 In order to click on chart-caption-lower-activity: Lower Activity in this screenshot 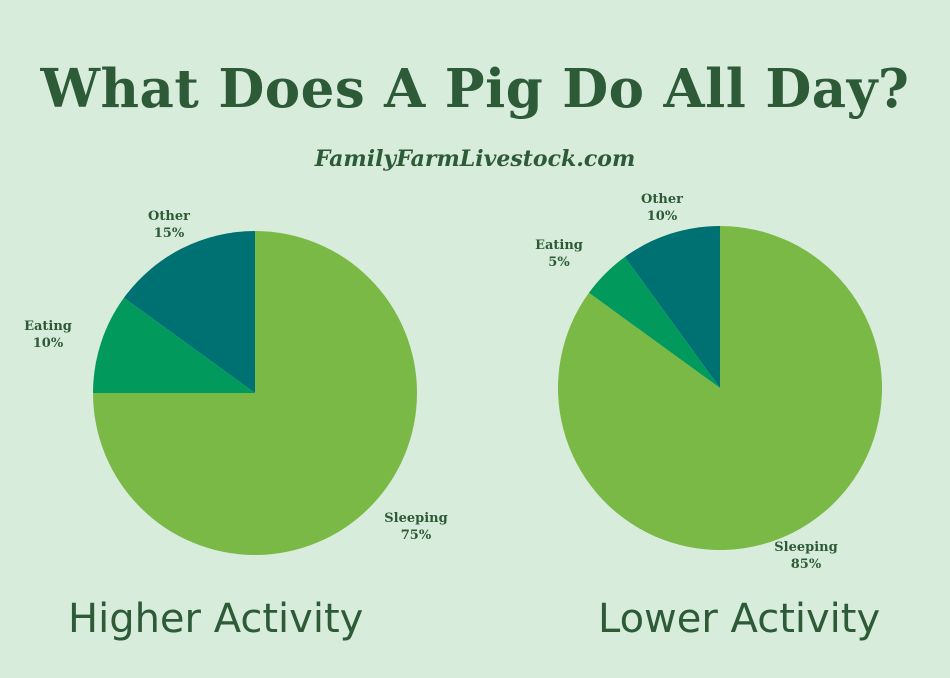, I will do `click(739, 619)`.